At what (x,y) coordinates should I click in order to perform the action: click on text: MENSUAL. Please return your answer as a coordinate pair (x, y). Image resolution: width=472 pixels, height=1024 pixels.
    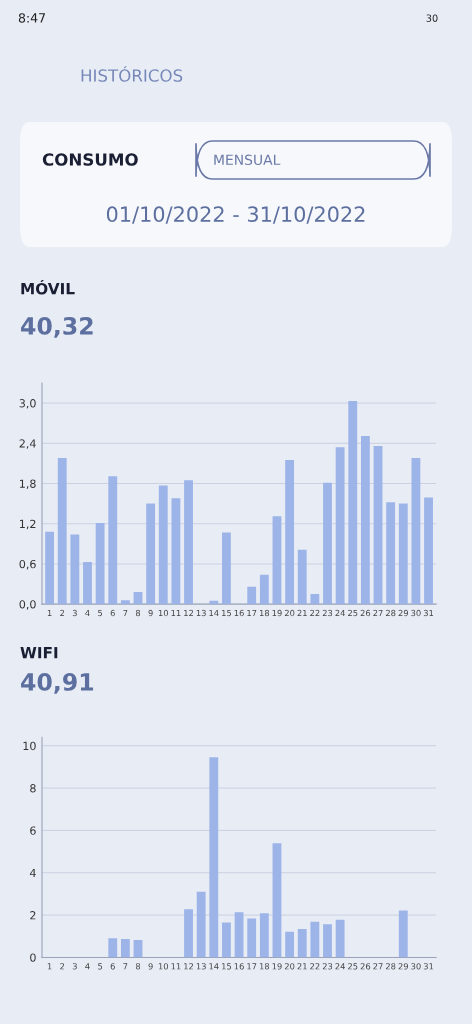
    Looking at the image, I should click on (247, 160).